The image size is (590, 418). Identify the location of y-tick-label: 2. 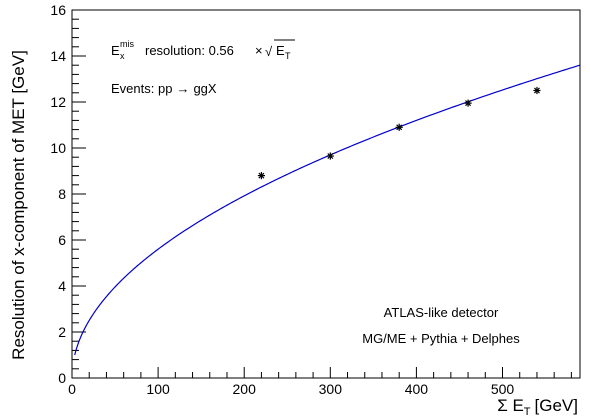
(62, 332).